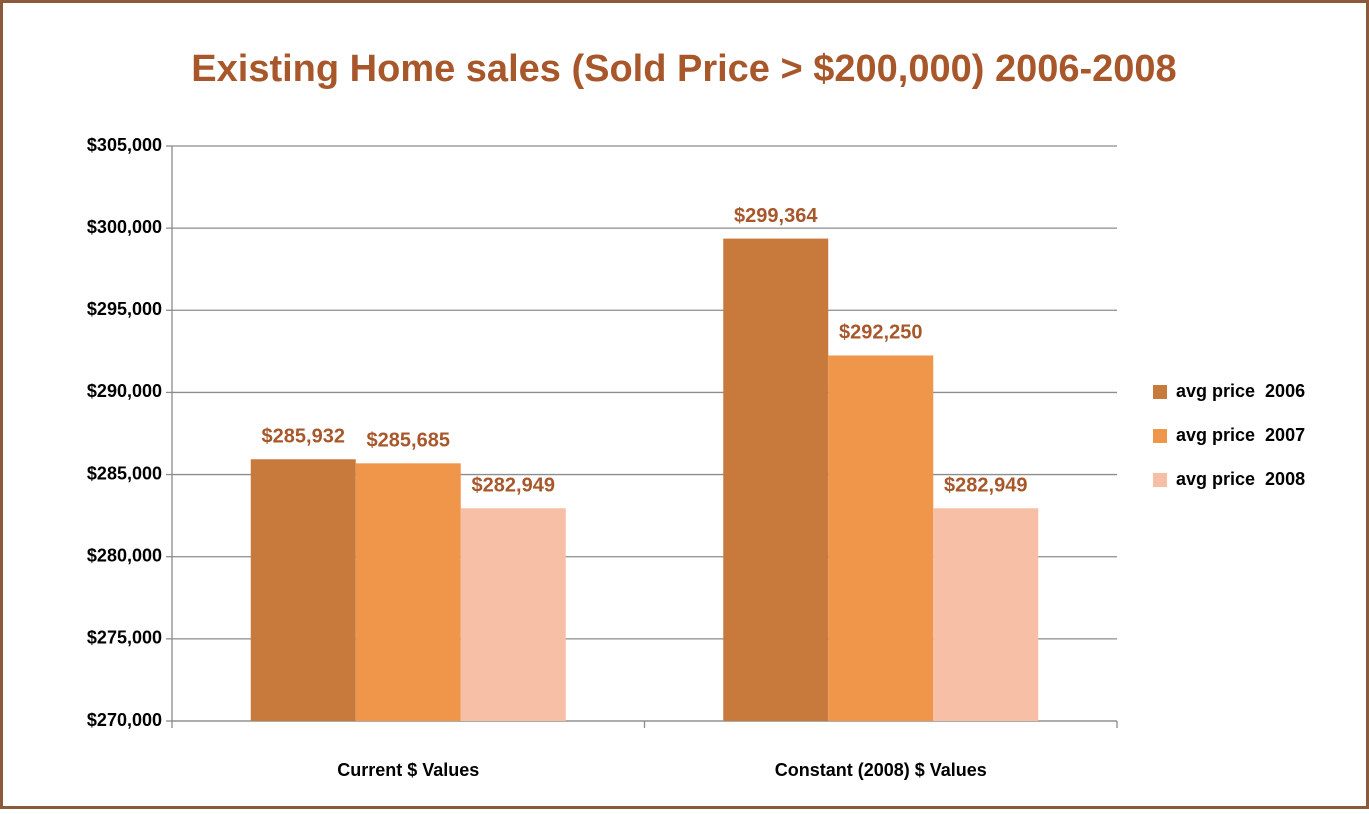 The width and height of the screenshot is (1369, 814). Describe the element at coordinates (124, 227) in the screenshot. I see `y-tick-label: $300,000` at that location.